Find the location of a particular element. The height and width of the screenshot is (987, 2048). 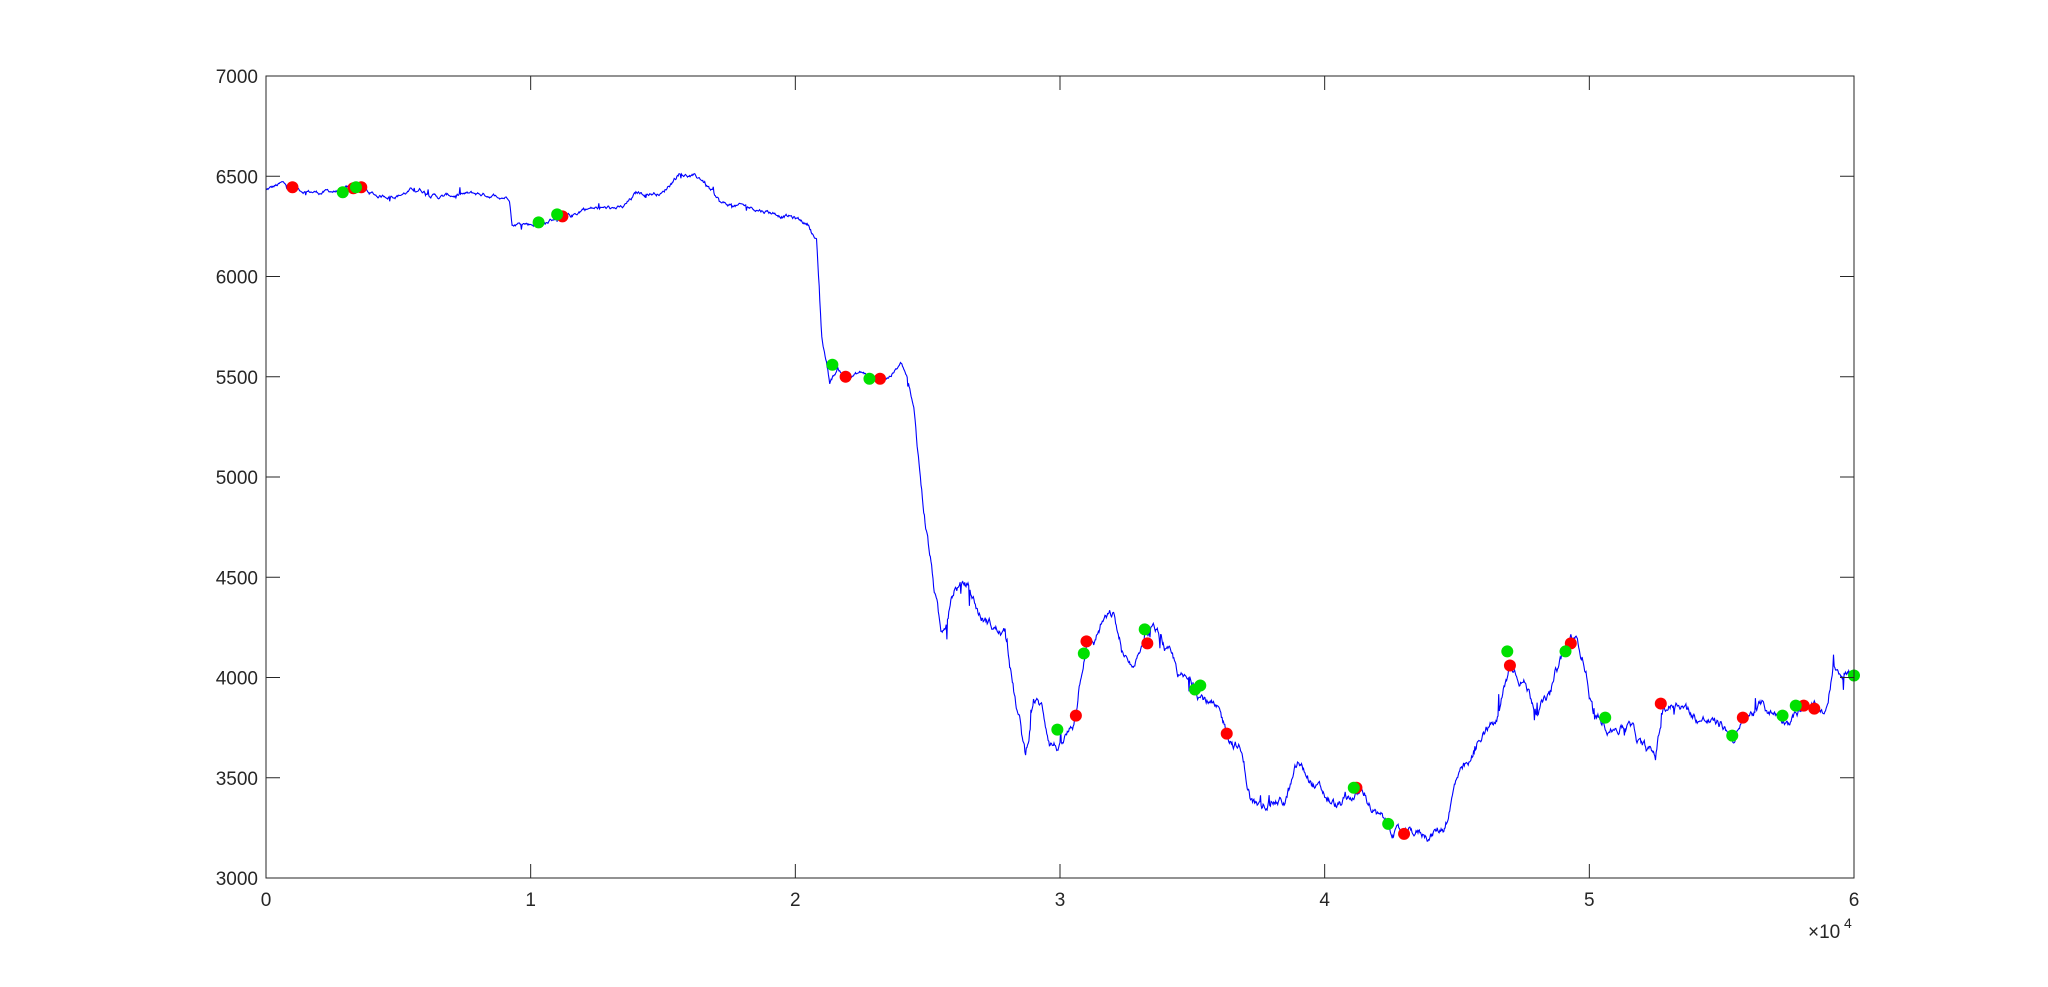

y-tick-label: 3500 is located at coordinates (237, 779).